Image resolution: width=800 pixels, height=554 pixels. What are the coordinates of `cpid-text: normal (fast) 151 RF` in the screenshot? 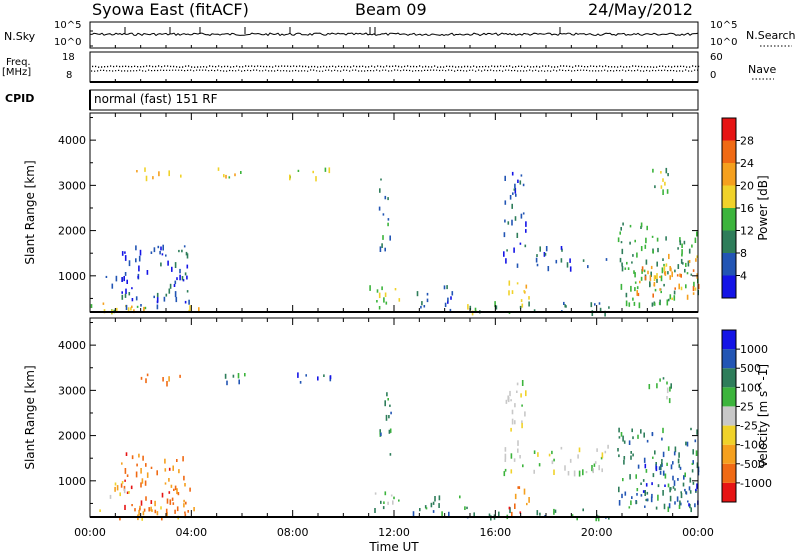 It's located at (156, 99).